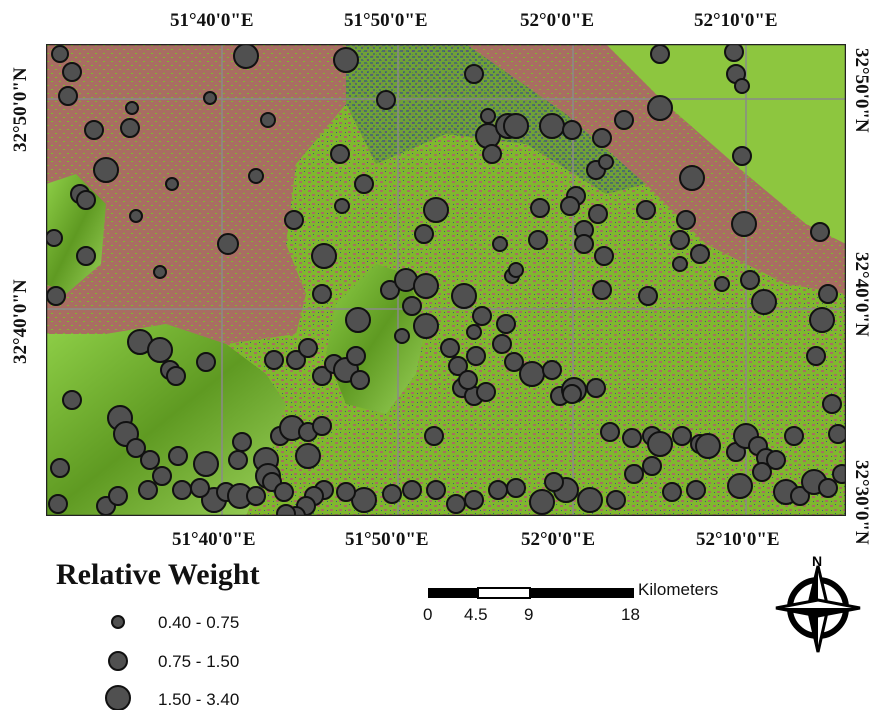 Image resolution: width=872 pixels, height=713 pixels. Describe the element at coordinates (212, 20) in the screenshot. I see `top-lon-label-1: 51°40'0"E` at that location.